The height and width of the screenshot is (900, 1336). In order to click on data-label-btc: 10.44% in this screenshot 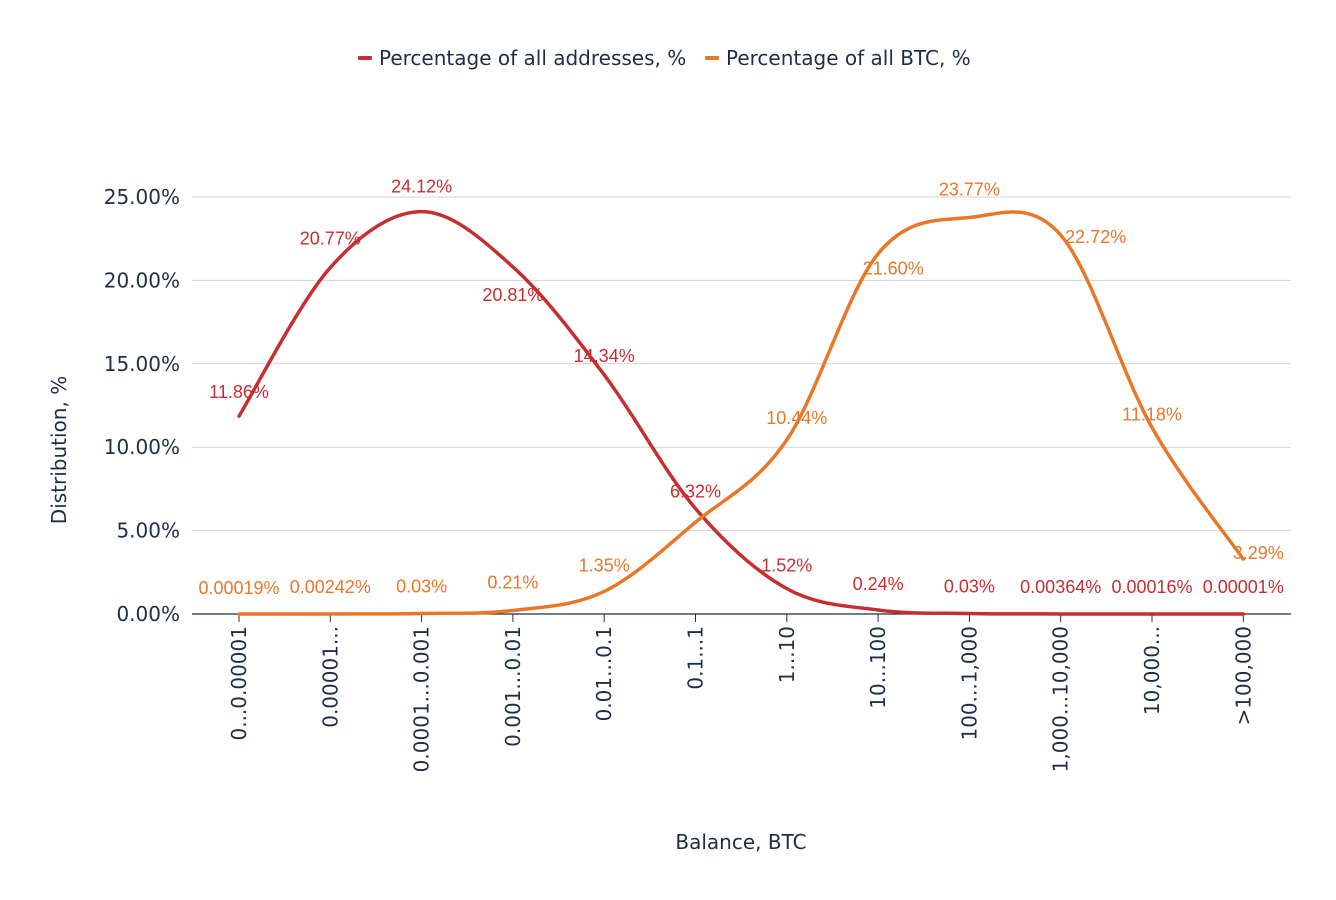, I will do `click(796, 418)`.